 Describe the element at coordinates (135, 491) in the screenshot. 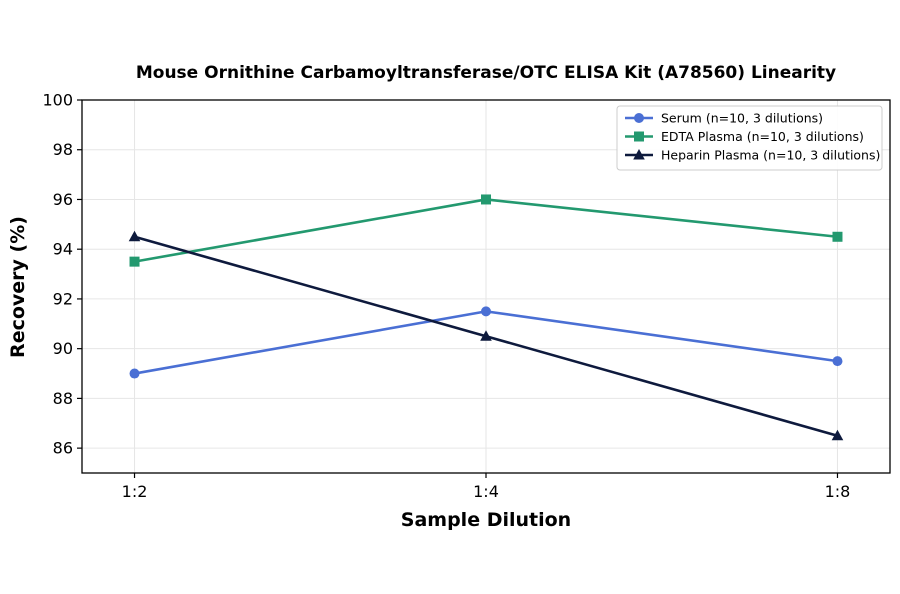

I see `x-tick-label: 1:2` at that location.